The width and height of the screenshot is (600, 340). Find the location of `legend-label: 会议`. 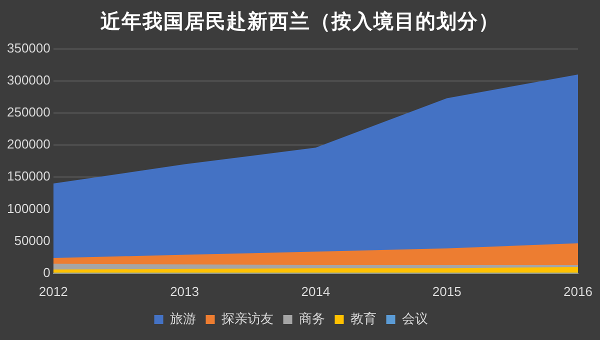

legend-label: 会议 is located at coordinates (415, 319).